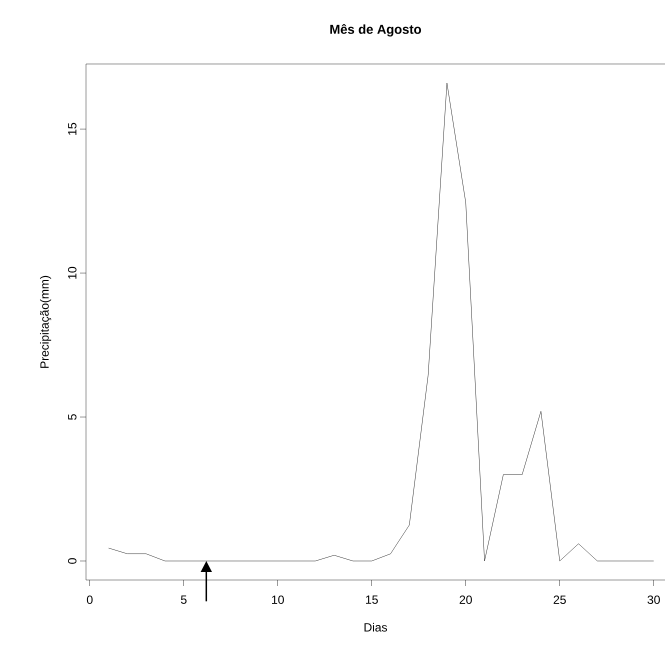 The width and height of the screenshot is (665, 662). I want to click on x-tick-label: 5, so click(183, 600).